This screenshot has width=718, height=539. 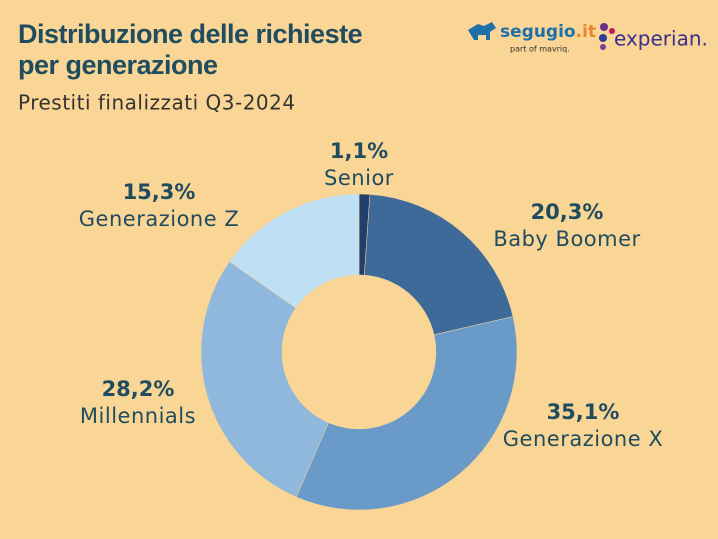 I want to click on logo-text: experian., so click(x=661, y=39).